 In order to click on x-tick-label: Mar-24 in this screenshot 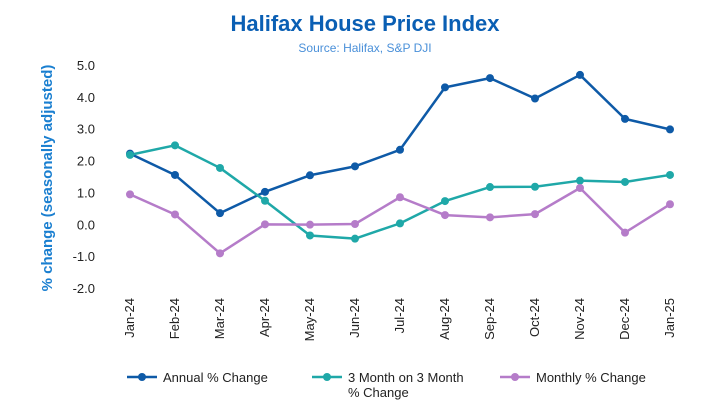, I will do `click(219, 318)`.